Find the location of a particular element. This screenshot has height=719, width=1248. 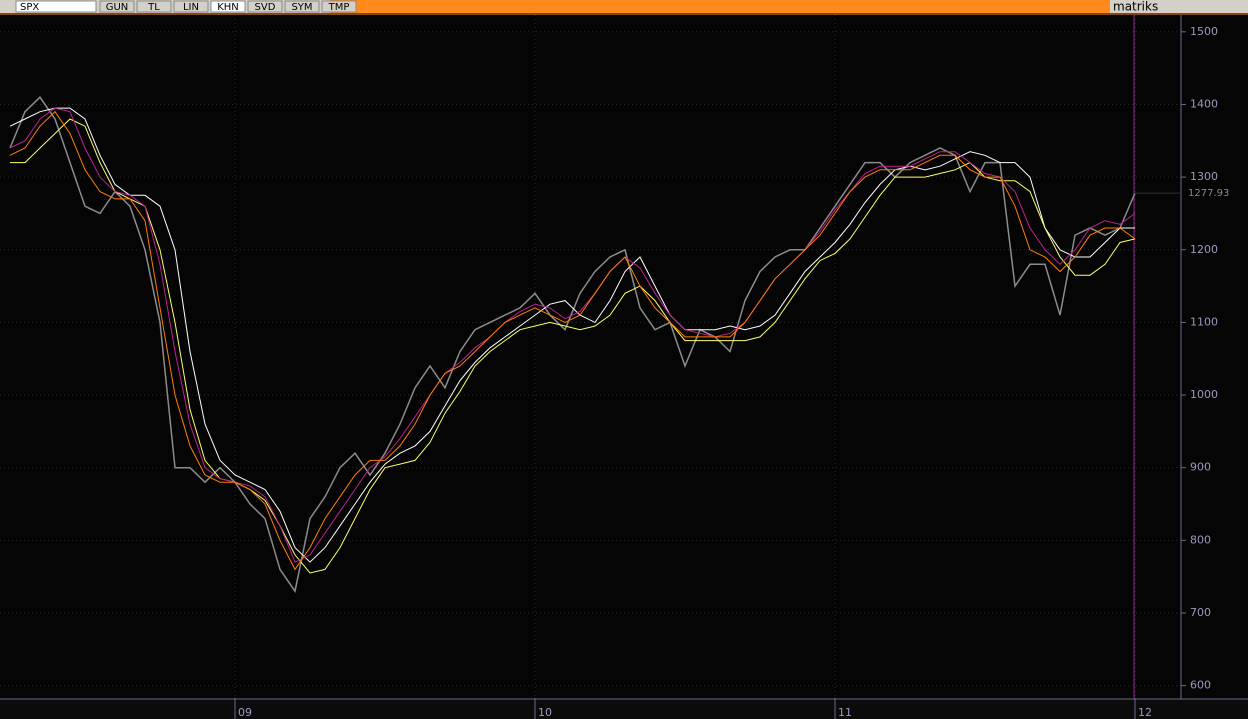

y-tick-label: 1100 is located at coordinates (1204, 321).